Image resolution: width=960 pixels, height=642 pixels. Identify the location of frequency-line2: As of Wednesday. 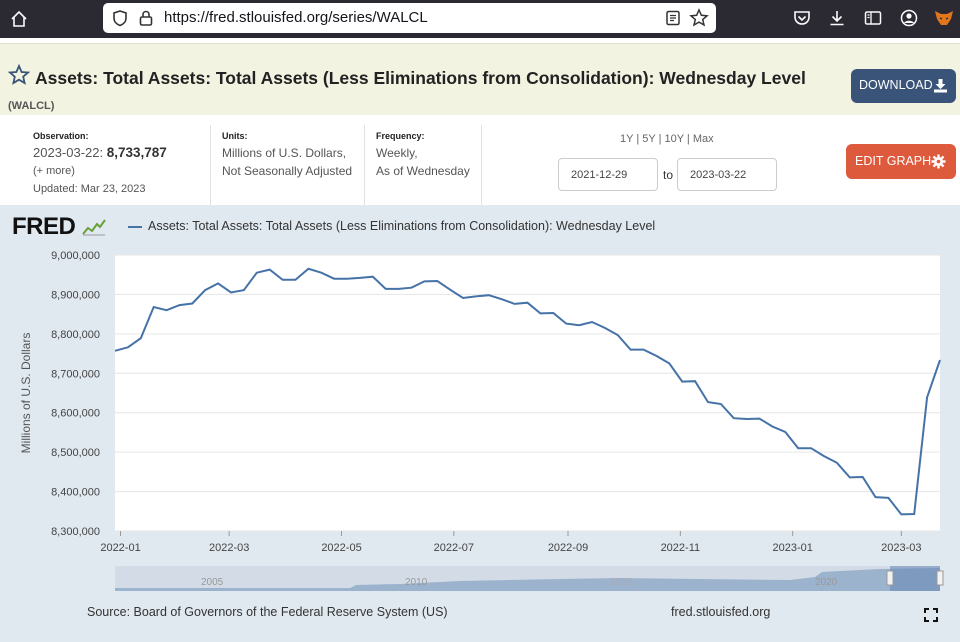
(423, 171).